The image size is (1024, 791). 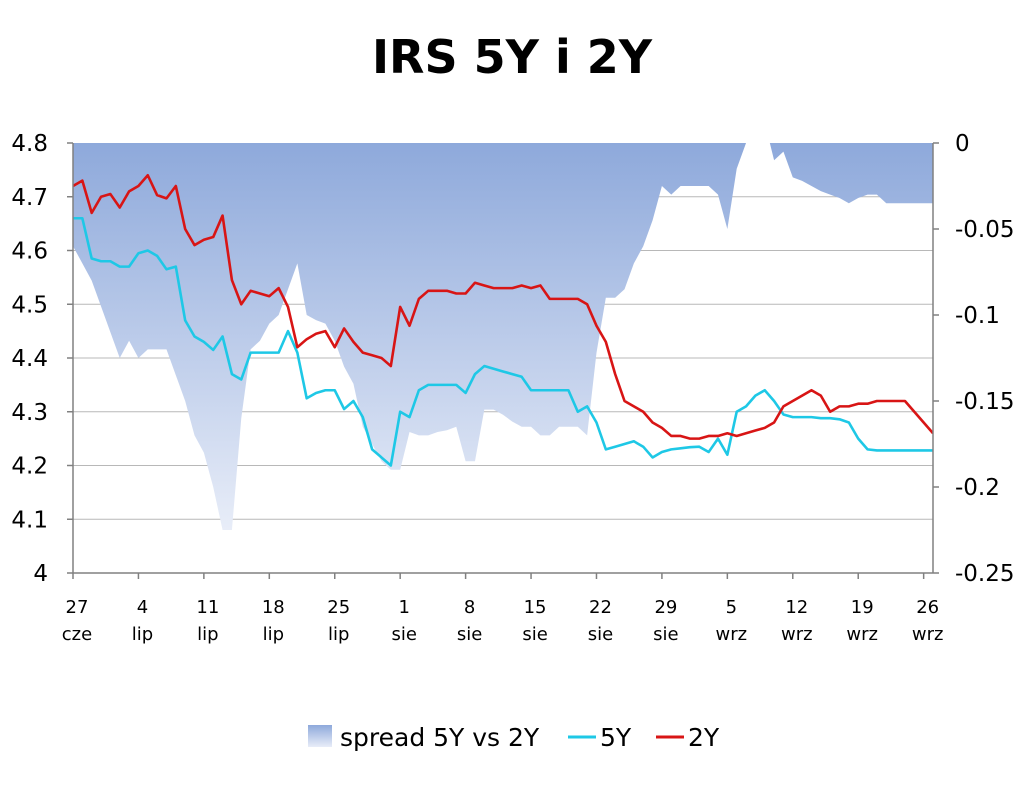 What do you see at coordinates (207, 607) in the screenshot?
I see `x-tick-label-day: 11` at bounding box center [207, 607].